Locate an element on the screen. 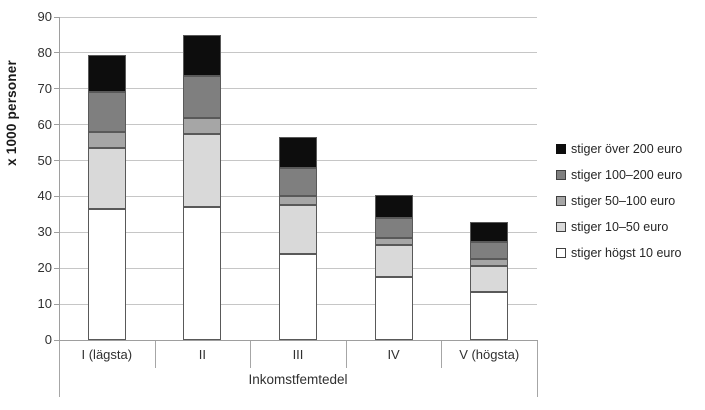 The image size is (705, 410). y-tick-label: 30 is located at coordinates (44, 232).